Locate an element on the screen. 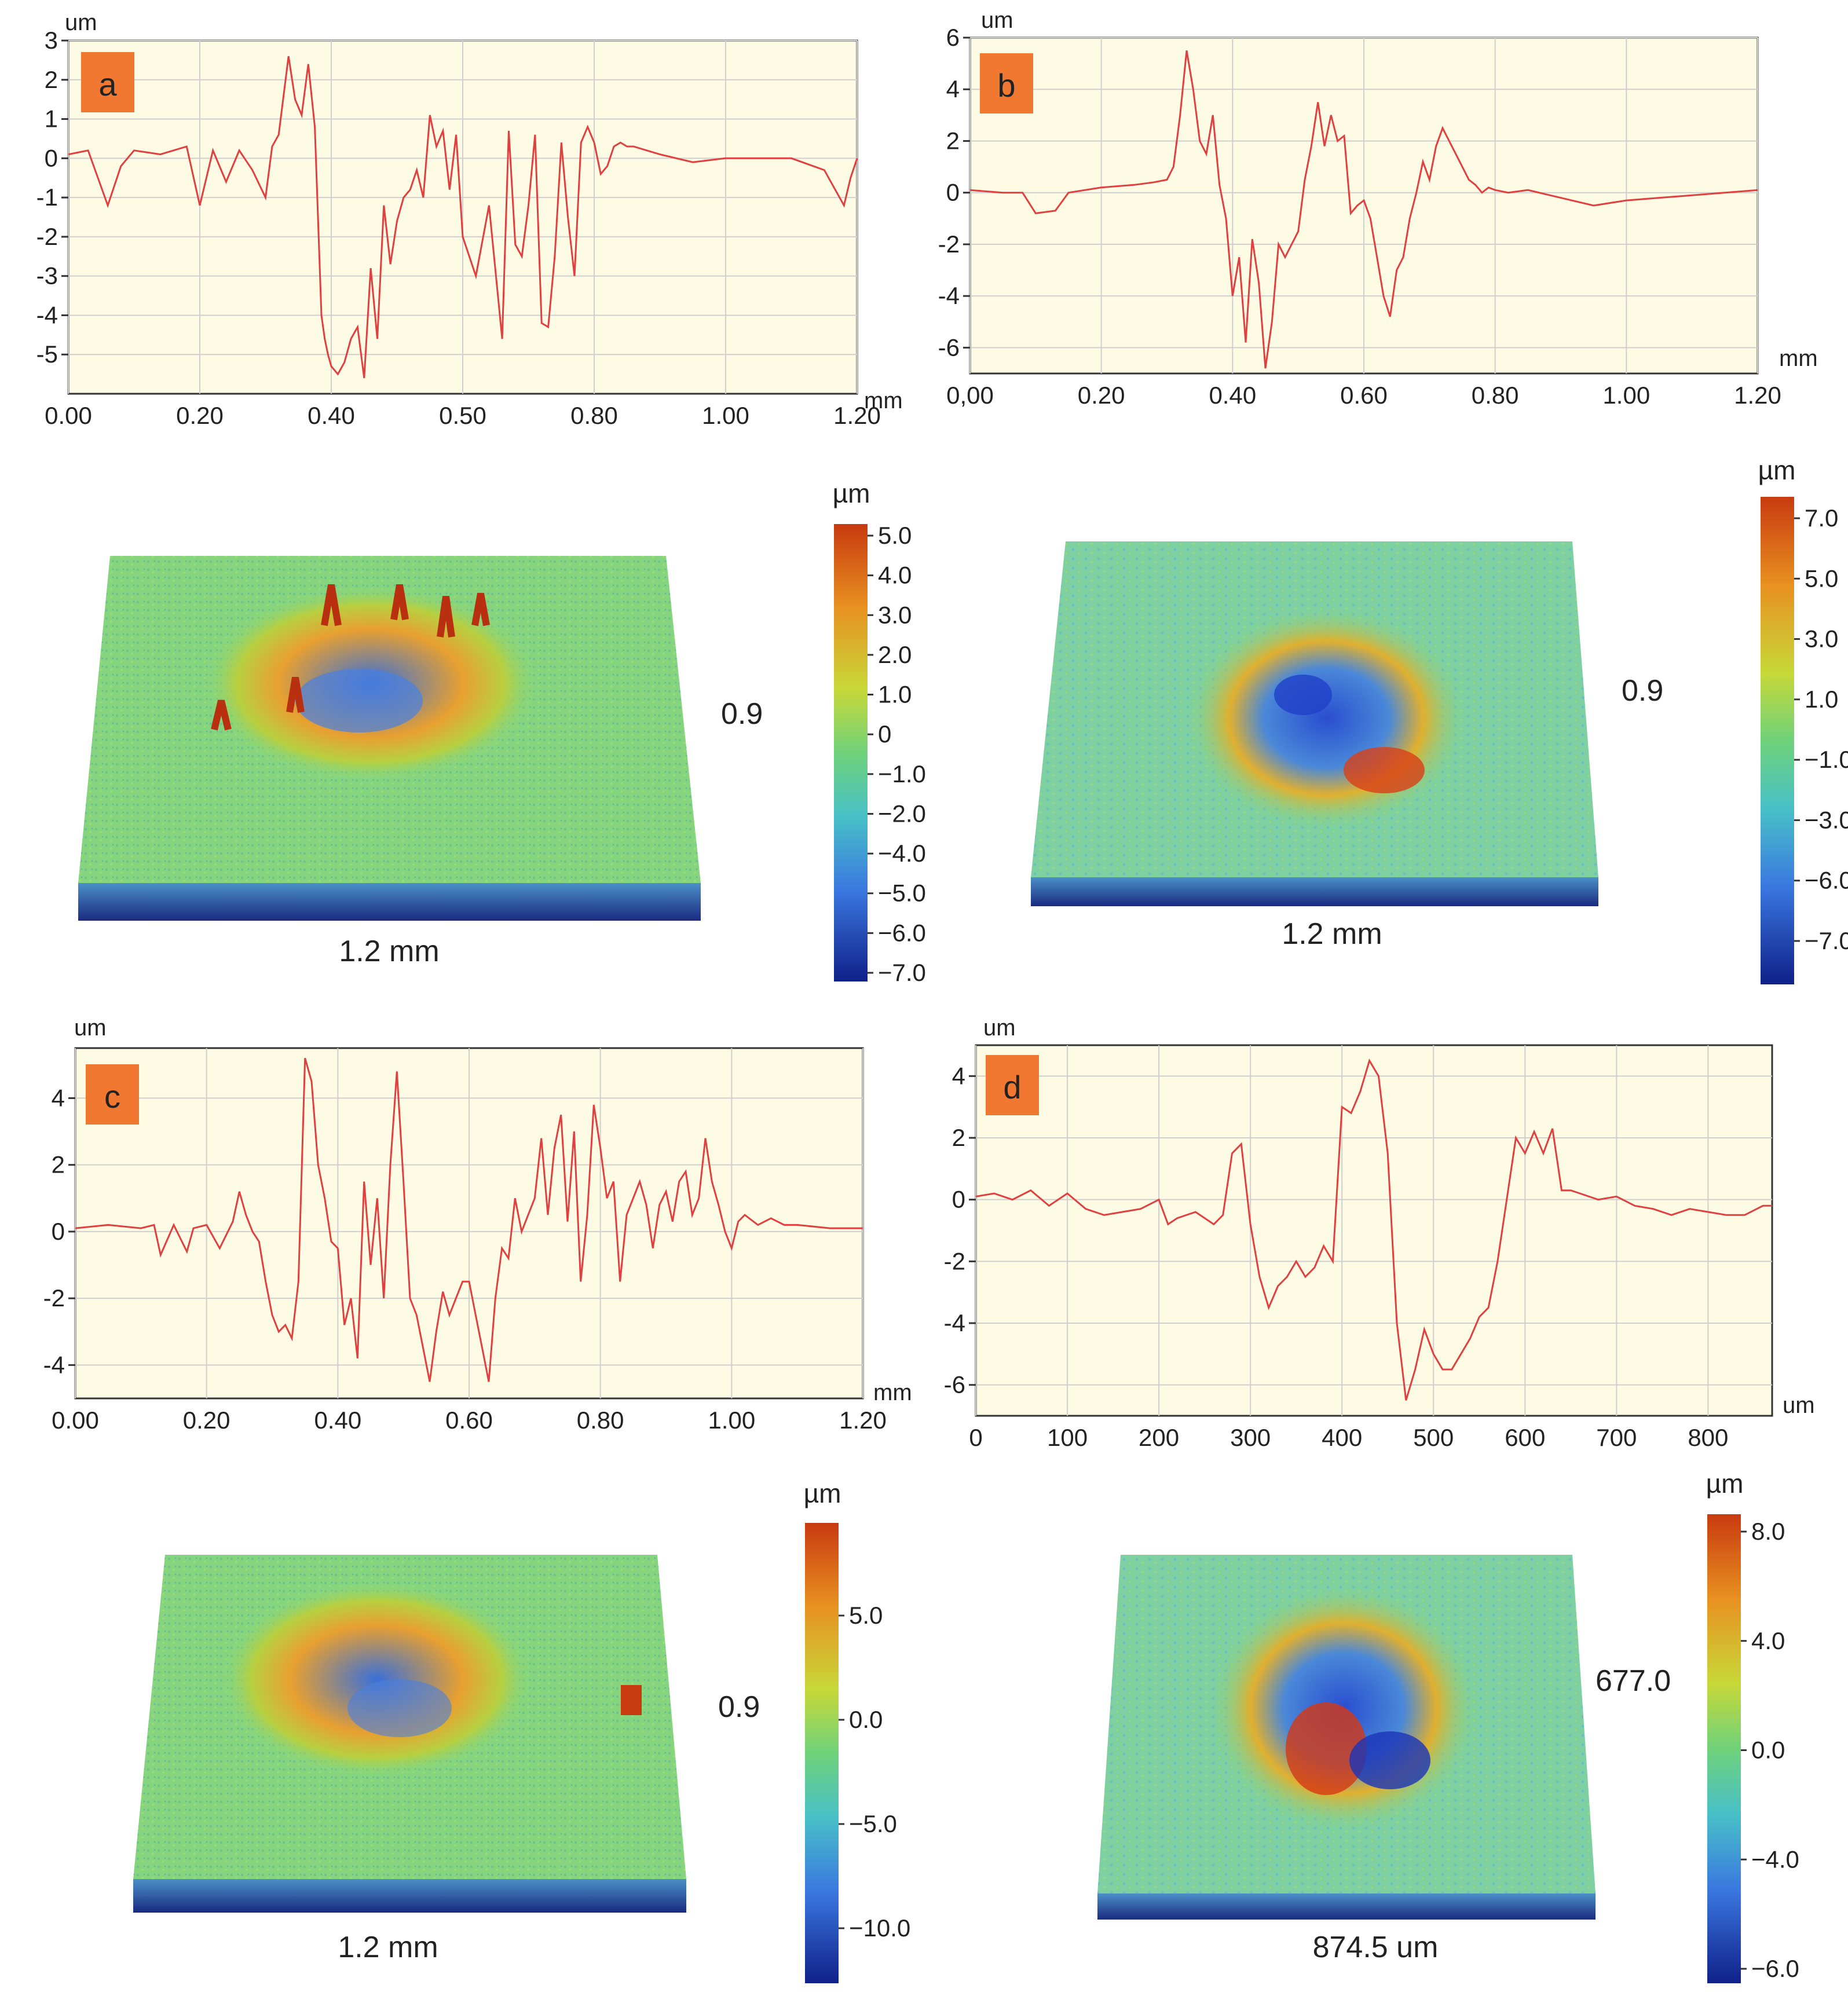 The image size is (1848, 2007). surface-3d-b is located at coordinates (1314, 723).